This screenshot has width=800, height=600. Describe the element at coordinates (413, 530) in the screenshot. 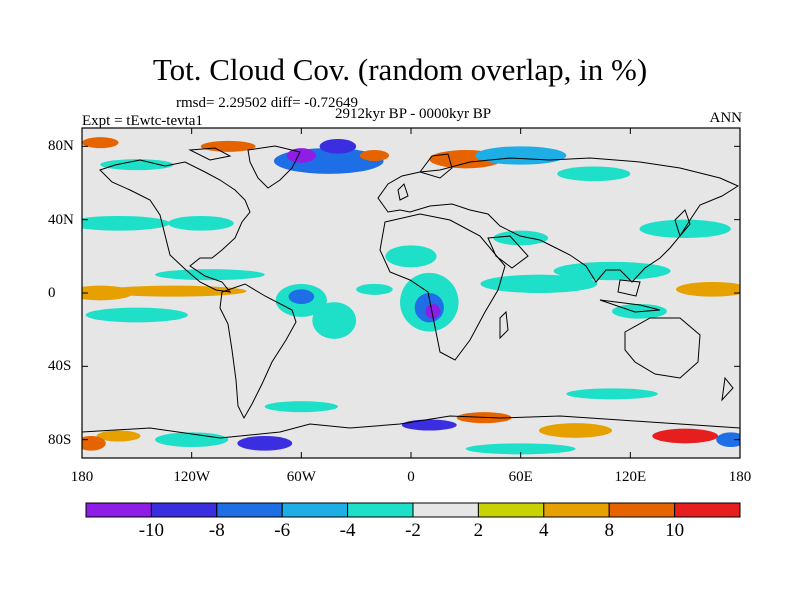

I see `colorbar-label: -2` at that location.